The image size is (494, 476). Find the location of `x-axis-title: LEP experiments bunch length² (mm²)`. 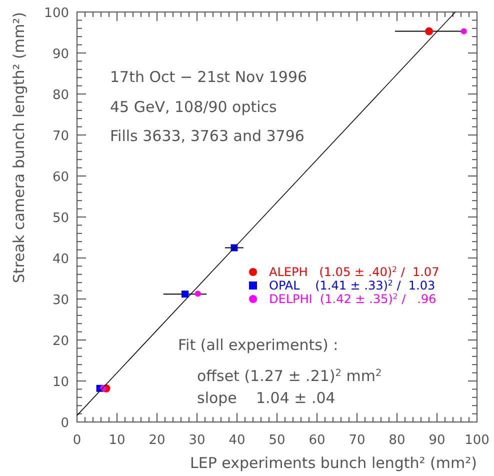

x-axis-title: LEP experiments bunch length² (mm²) is located at coordinates (333, 463).